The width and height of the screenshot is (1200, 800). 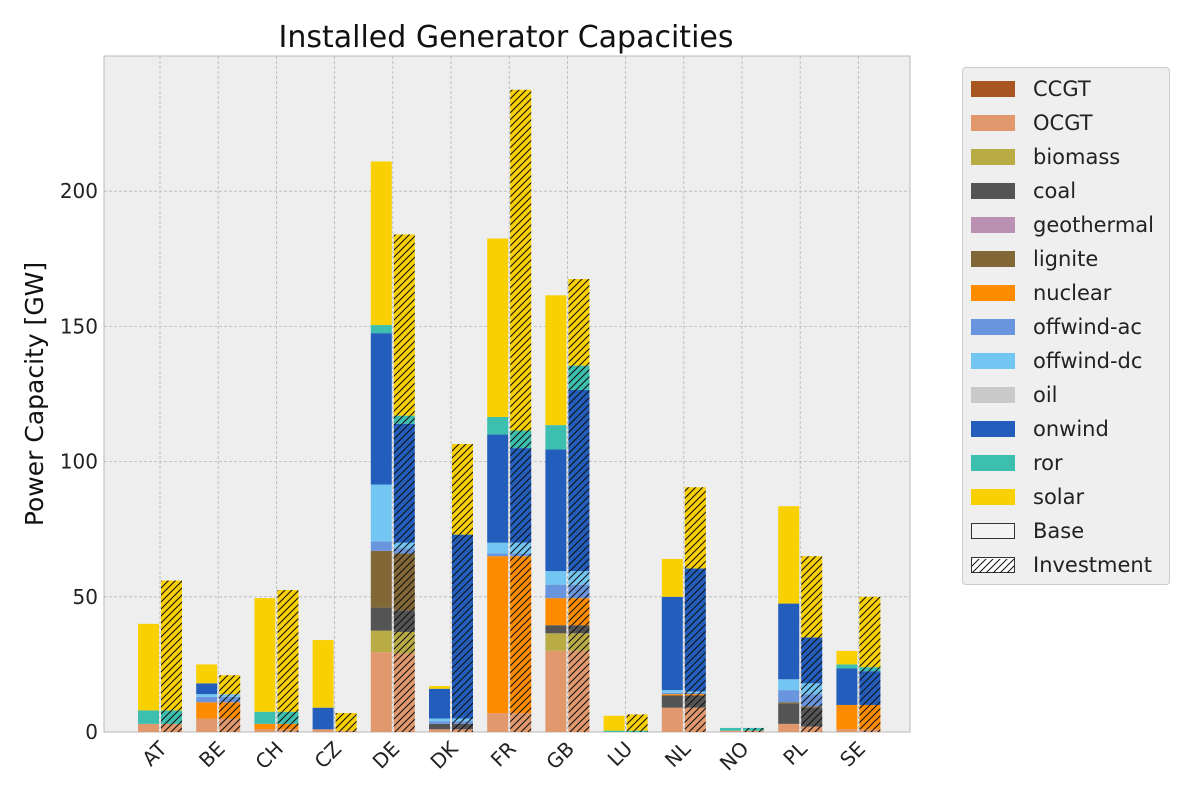 What do you see at coordinates (288, 717) in the screenshot?
I see `bar-hatch-ror-CH` at bounding box center [288, 717].